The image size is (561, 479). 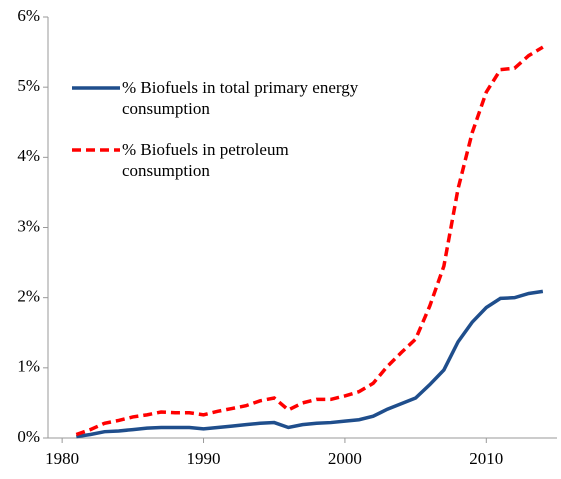 I want to click on y-tick-label: 5%, so click(x=28, y=85).